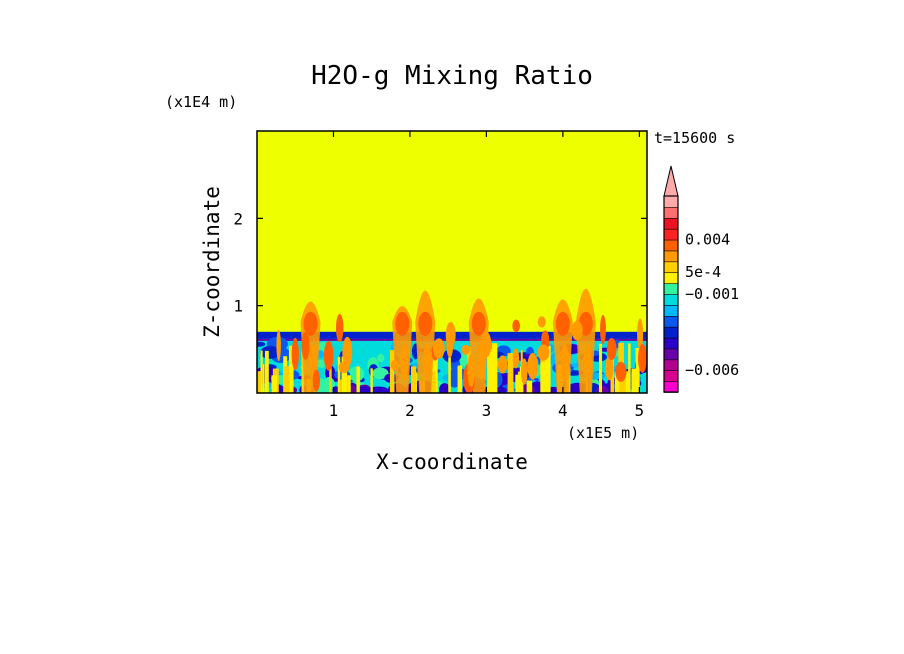 This screenshot has width=904, height=654. I want to click on y-unit-label: (x1E4 m), so click(201, 102).